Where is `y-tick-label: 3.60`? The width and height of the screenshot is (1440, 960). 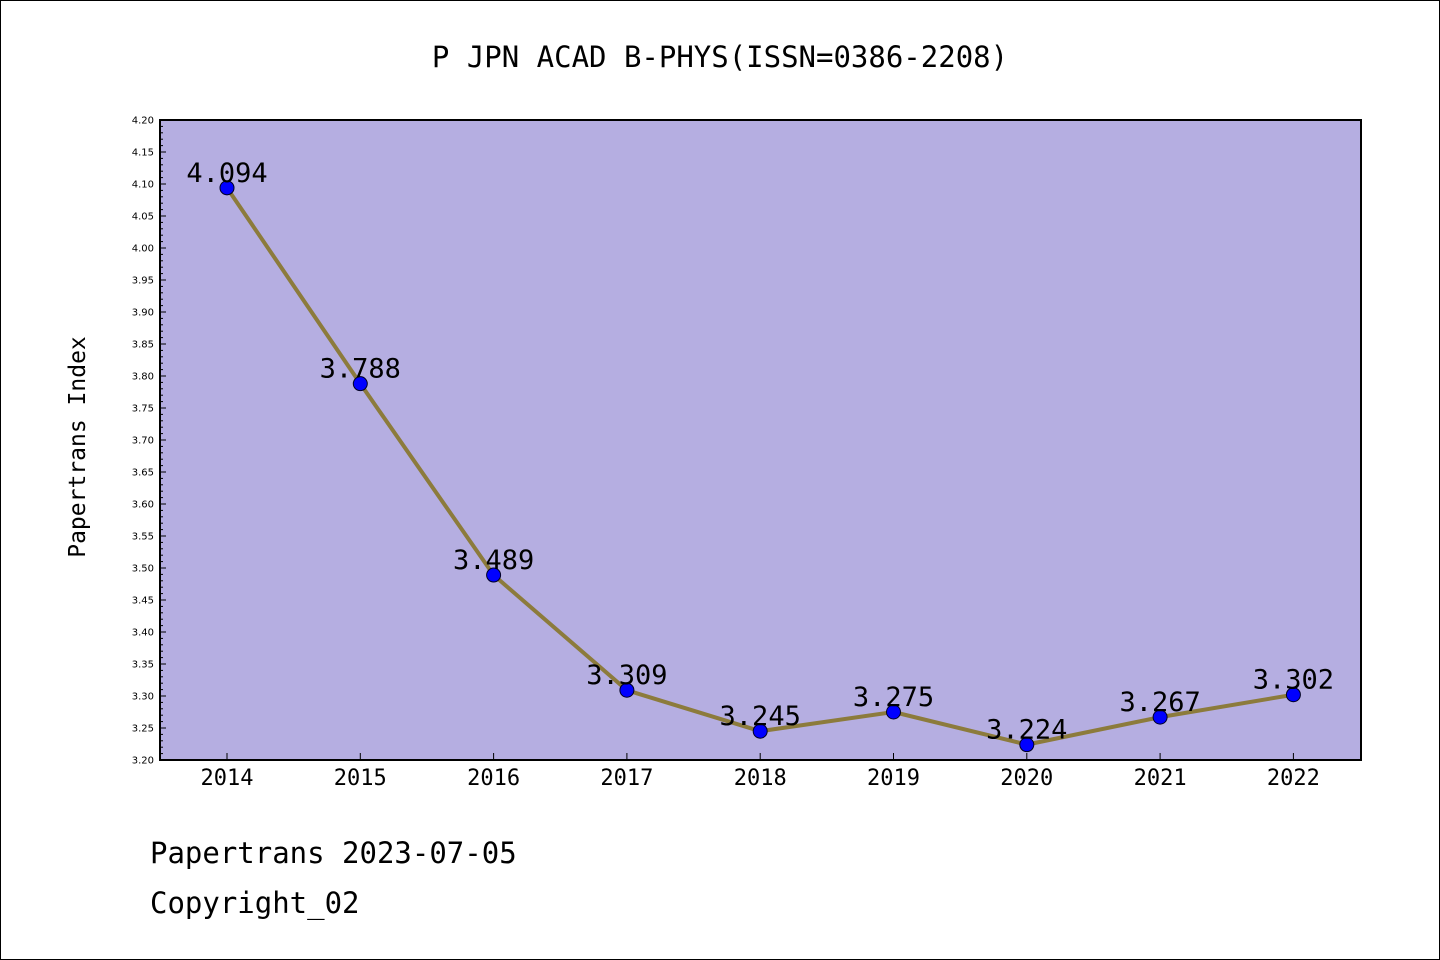
y-tick-label: 3.60 is located at coordinates (143, 505).